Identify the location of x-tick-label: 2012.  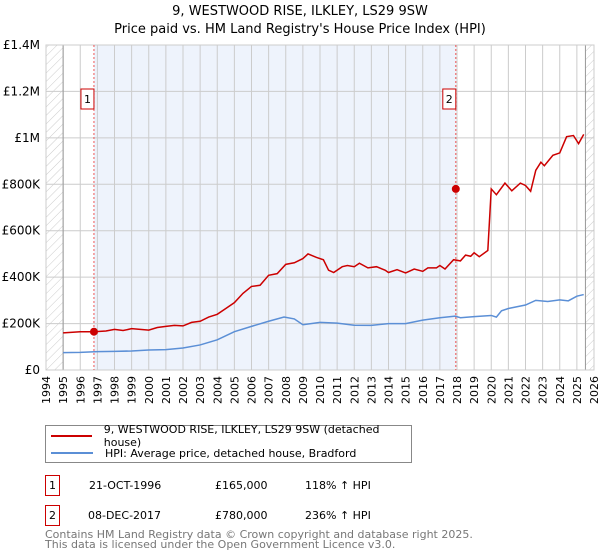
(354, 390).